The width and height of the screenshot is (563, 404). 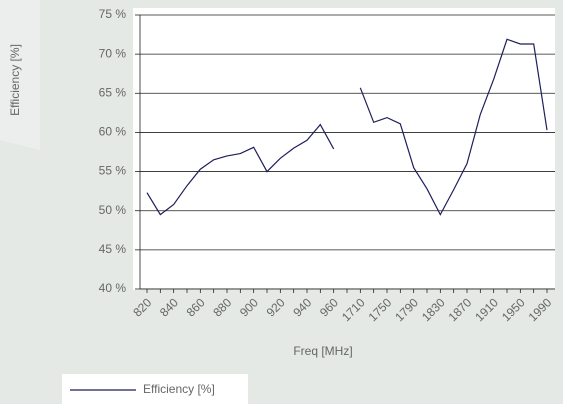 What do you see at coordinates (322, 351) in the screenshot?
I see `x-axis-label: Freq [MHz]` at bounding box center [322, 351].